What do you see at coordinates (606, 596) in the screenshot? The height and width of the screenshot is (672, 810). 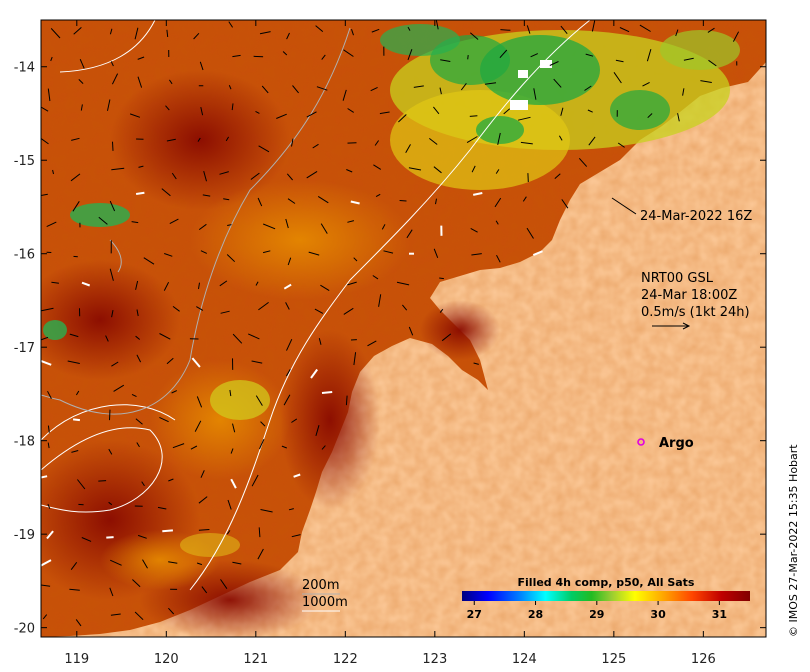 I see `colorbar-gradient` at bounding box center [606, 596].